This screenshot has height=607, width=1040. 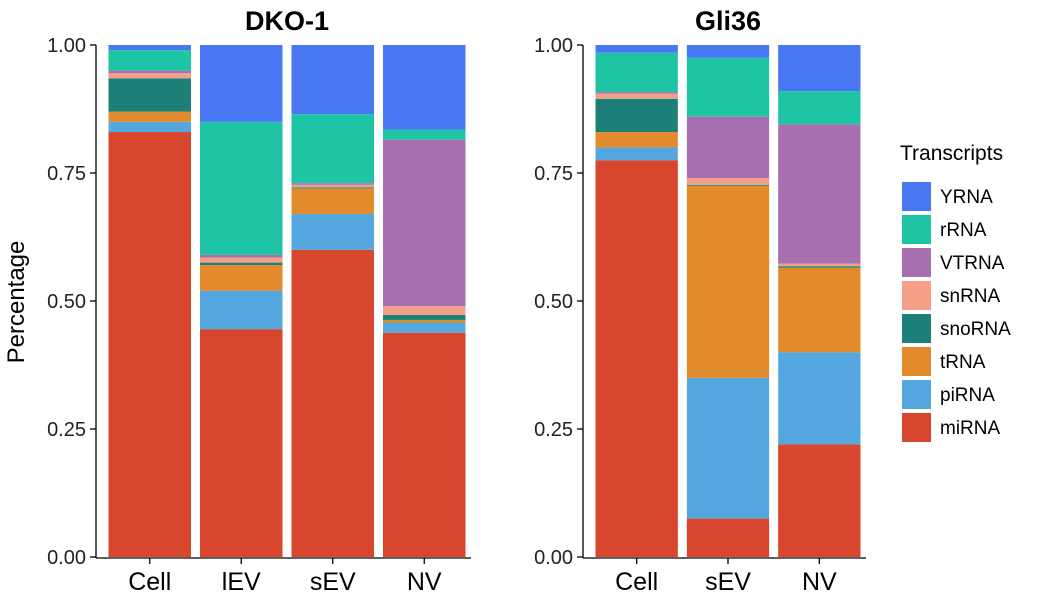 I want to click on bar-segment-pirna-lev, so click(x=241, y=310).